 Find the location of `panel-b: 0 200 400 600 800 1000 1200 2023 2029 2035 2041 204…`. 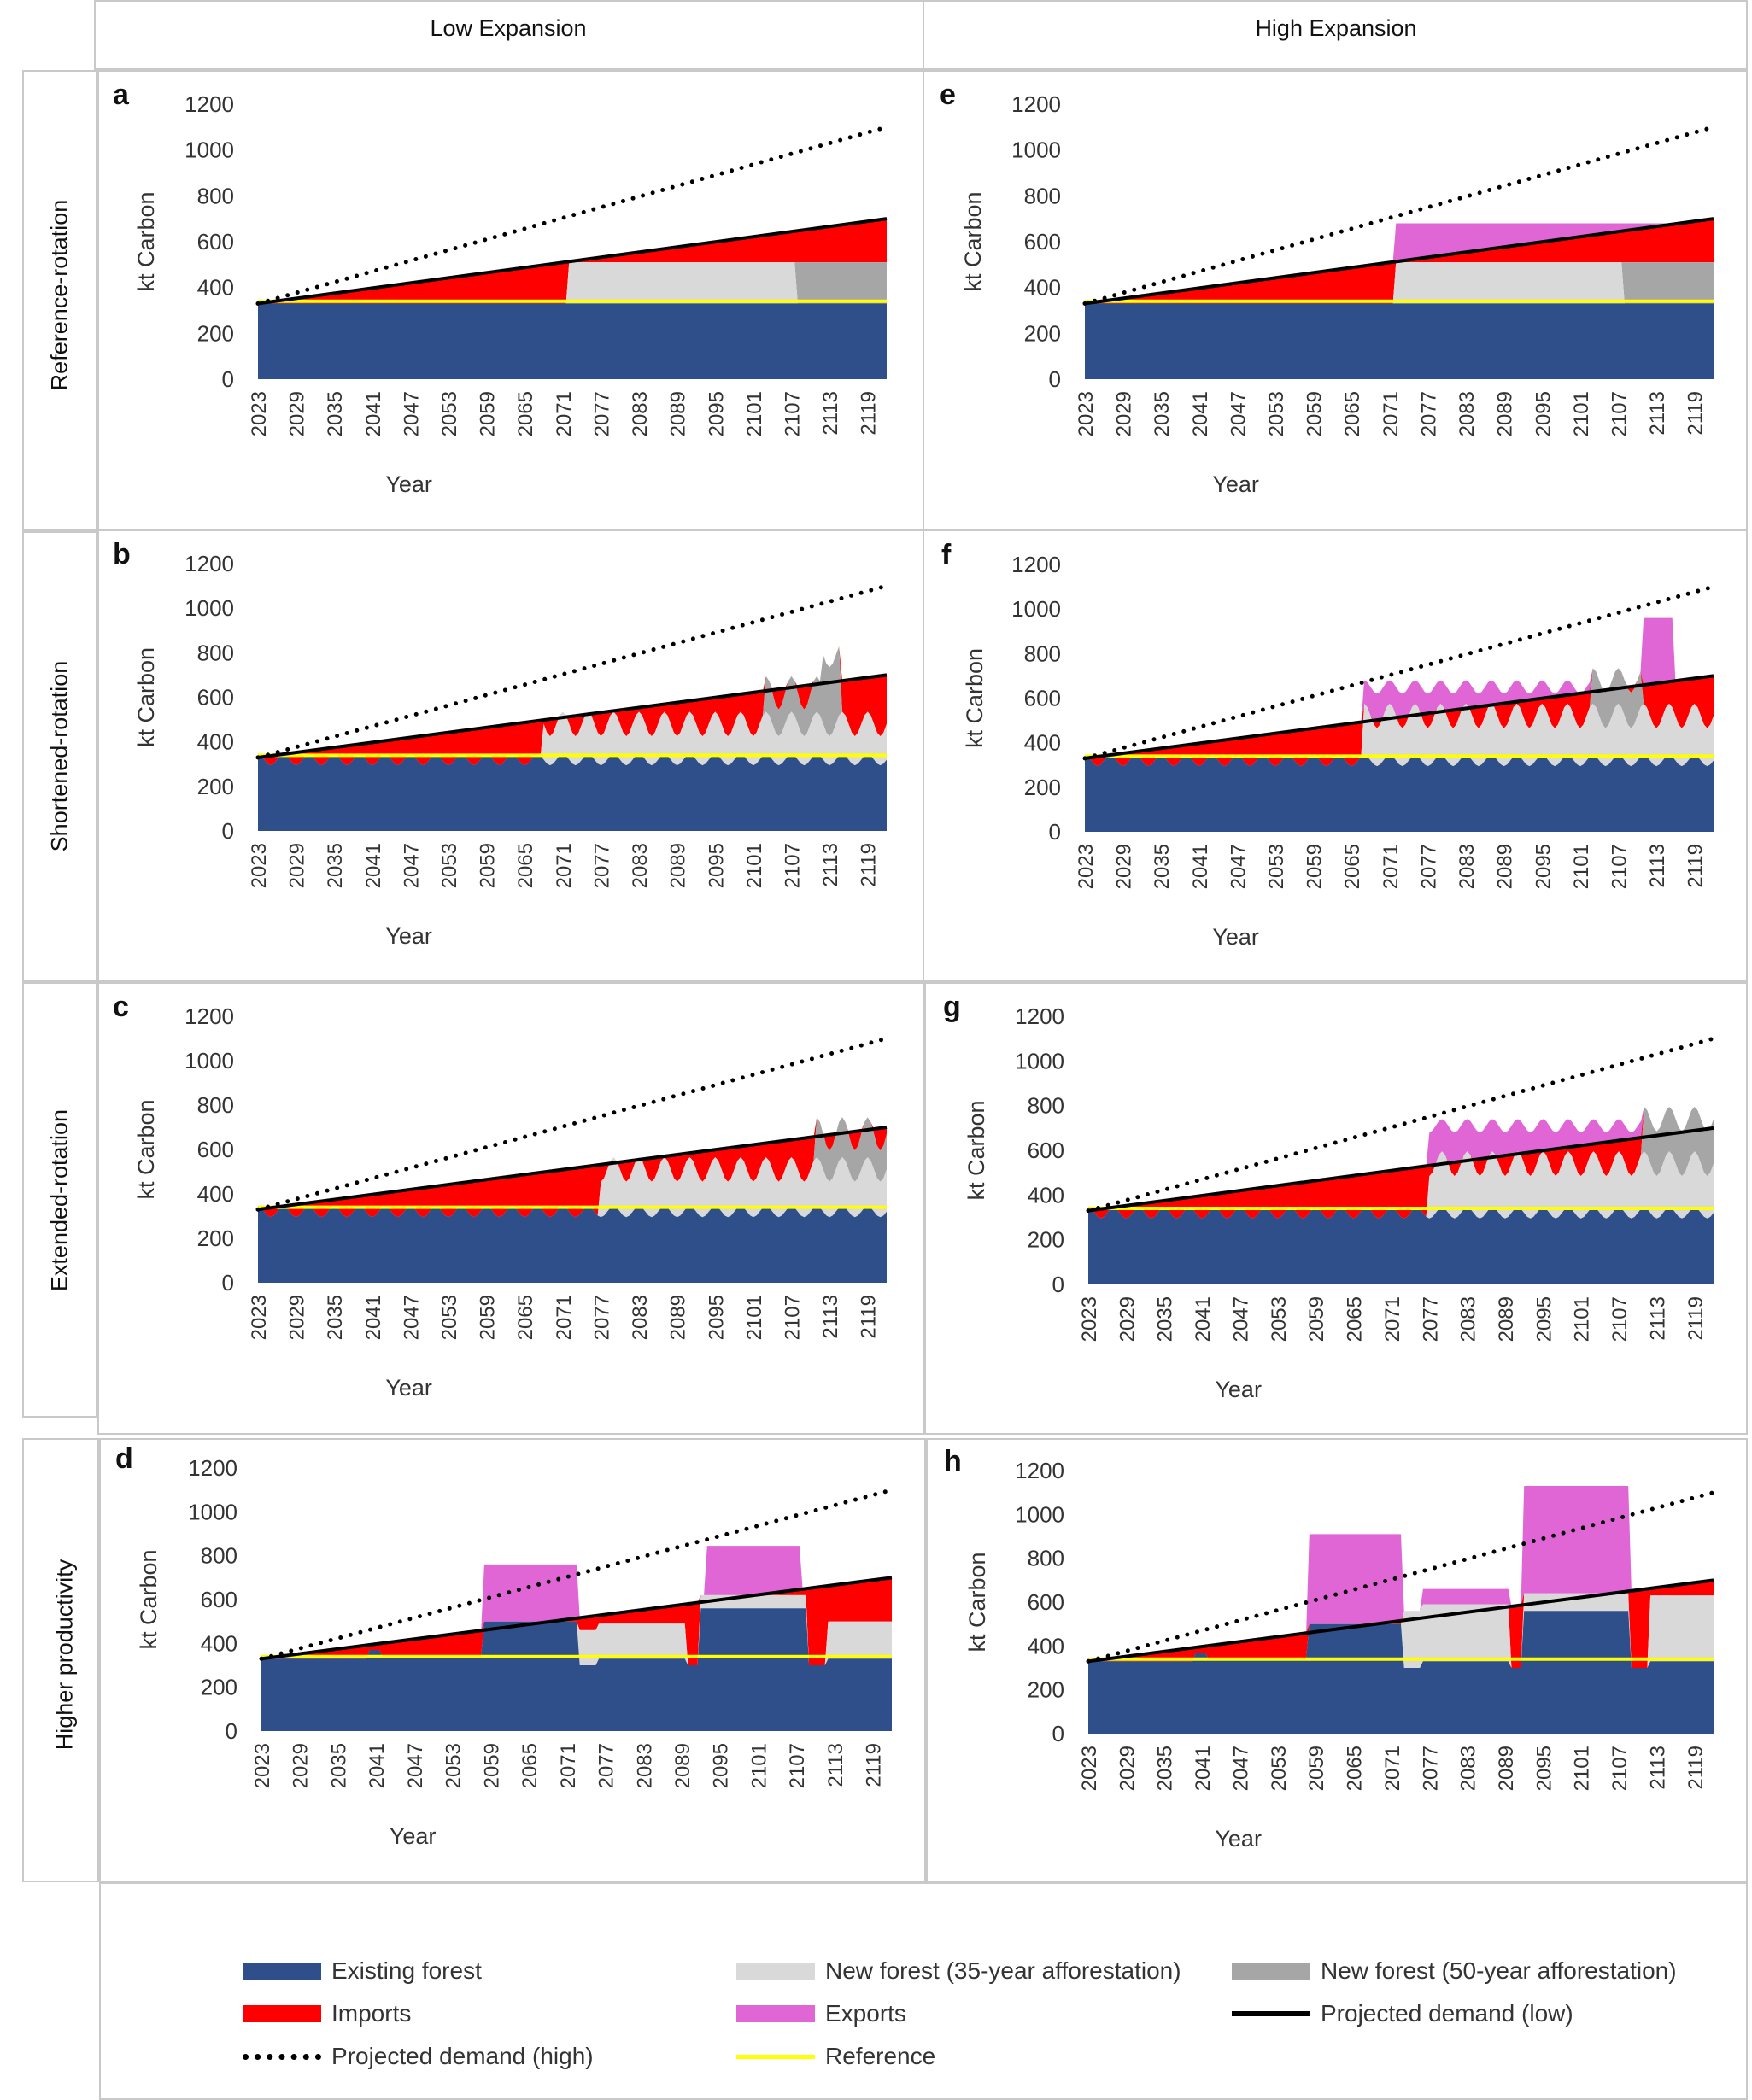

panel-b: 0 200 400 600 800 1000 1200 2023 2029 2035 2041 204… is located at coordinates (501, 743).